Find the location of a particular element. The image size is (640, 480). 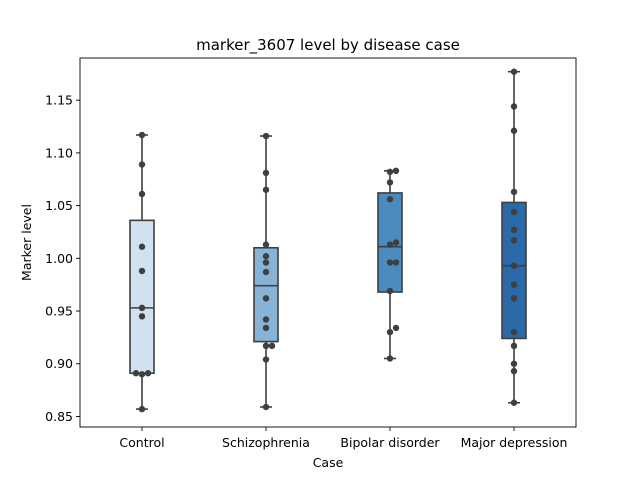

y-tick-label: 0.85 is located at coordinates (59, 416).